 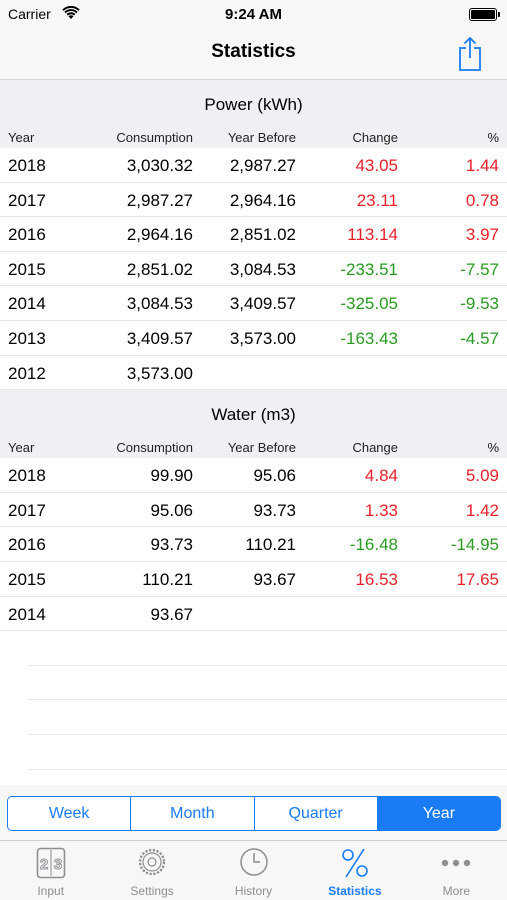 I want to click on tab-settings: Settings, so click(x=151, y=870).